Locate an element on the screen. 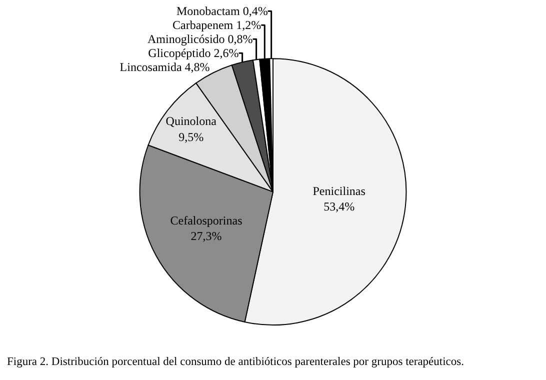 The height and width of the screenshot is (380, 546). slice-label: Glicopéptido 2,6% is located at coordinates (193, 53).